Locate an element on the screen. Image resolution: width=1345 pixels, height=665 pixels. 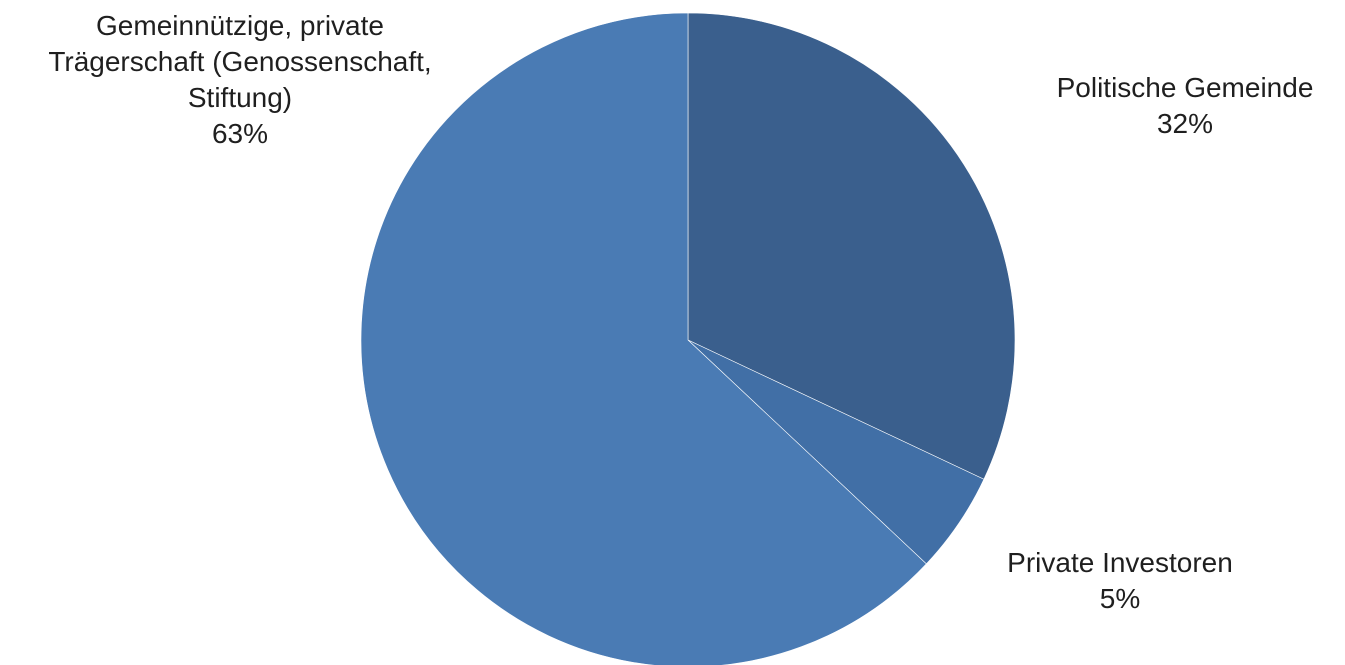
slice-label-politische-gemeinde: Politische Gemeinde 32% is located at coordinates (1182, 106).